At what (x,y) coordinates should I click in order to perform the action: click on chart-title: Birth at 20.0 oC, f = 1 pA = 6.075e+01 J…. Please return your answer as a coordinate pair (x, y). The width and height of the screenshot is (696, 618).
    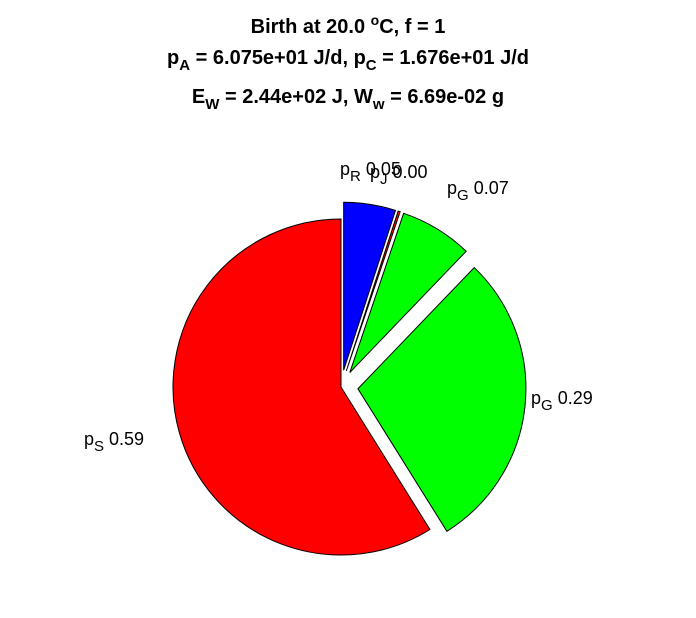
    Looking at the image, I should click on (348, 62).